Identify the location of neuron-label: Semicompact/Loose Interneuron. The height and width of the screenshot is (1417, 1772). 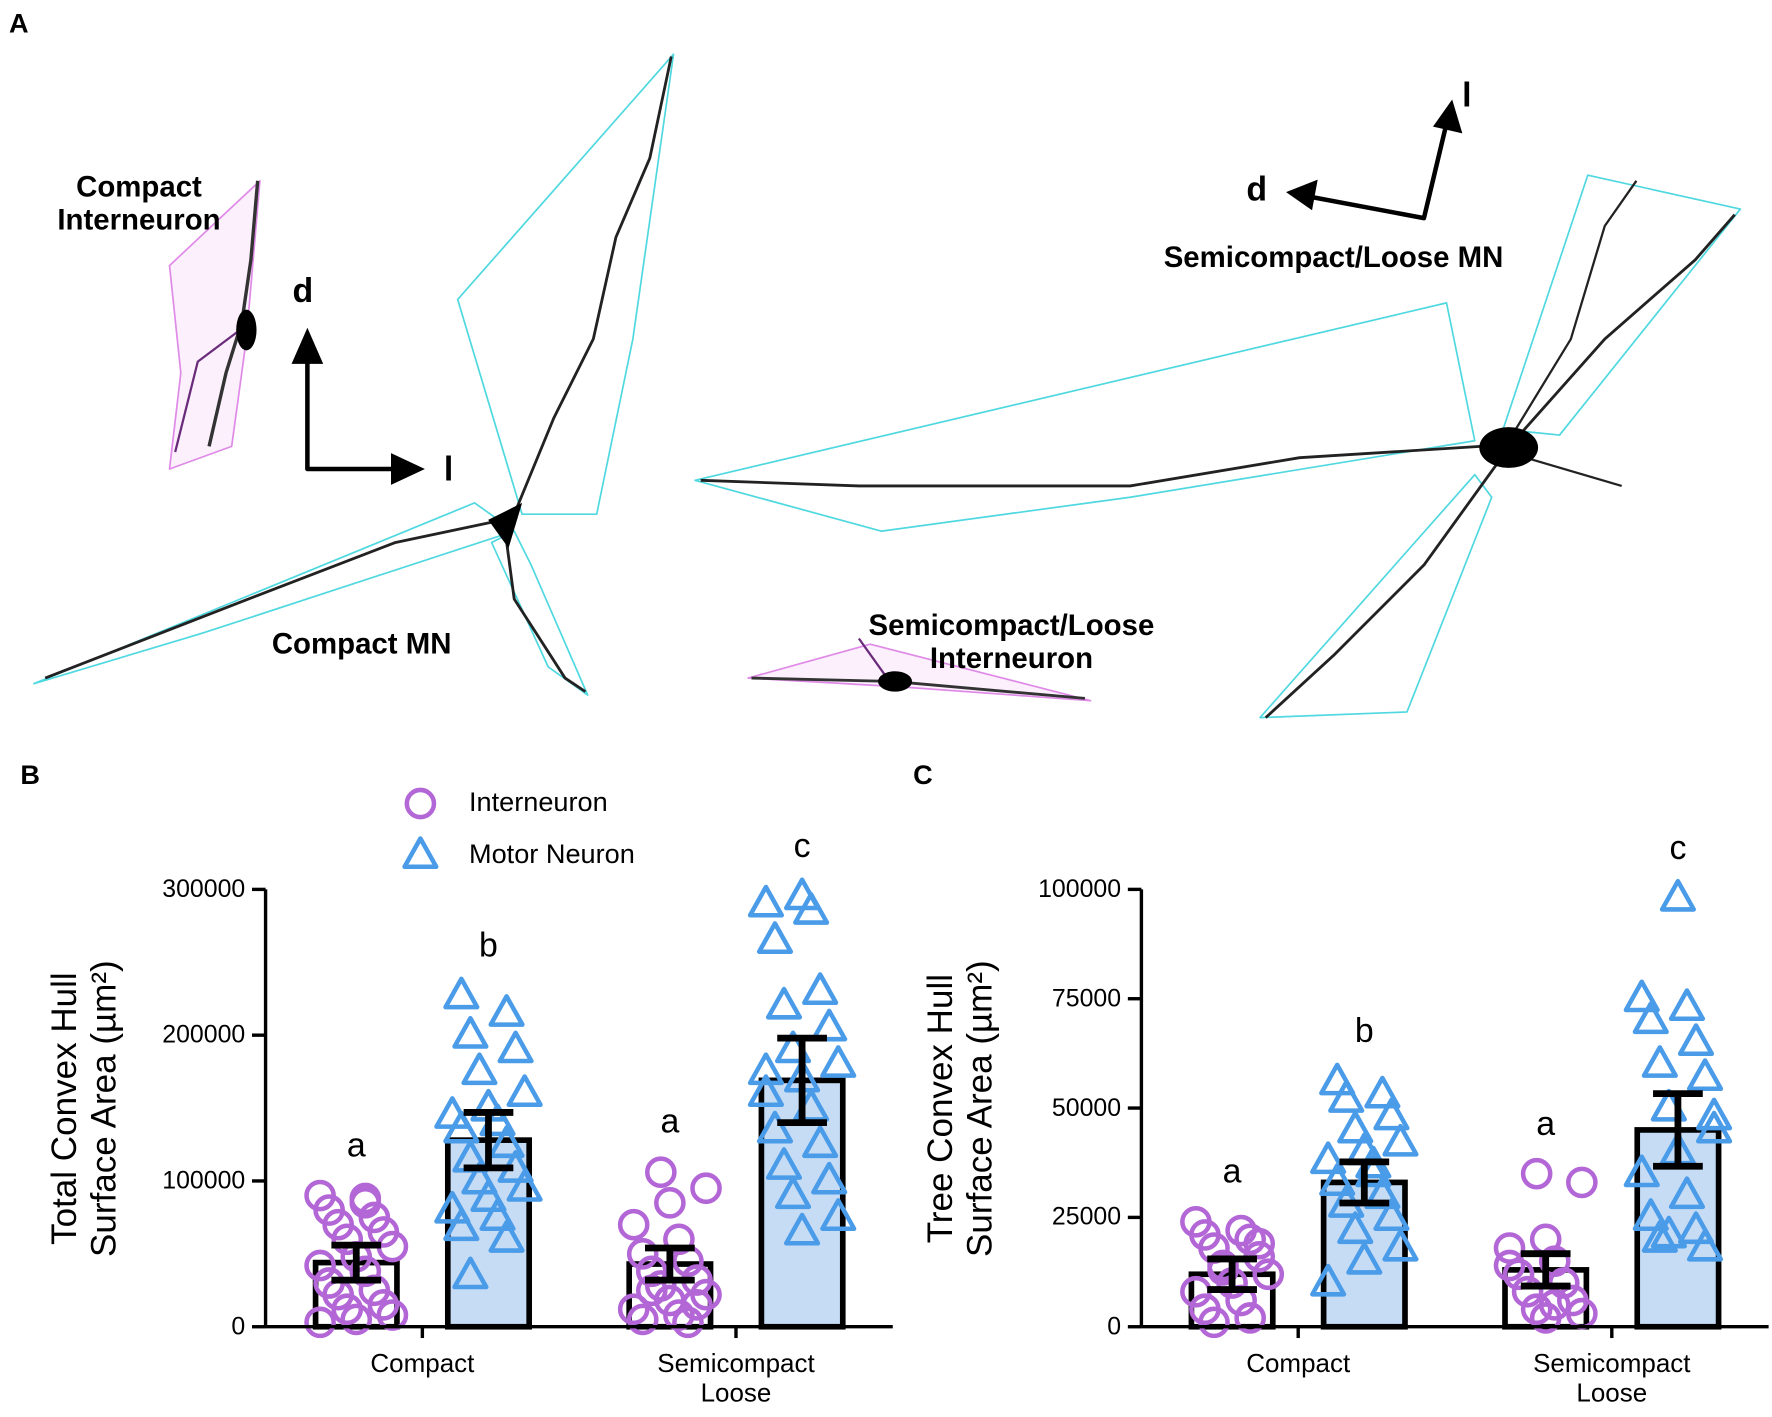
(1011, 641).